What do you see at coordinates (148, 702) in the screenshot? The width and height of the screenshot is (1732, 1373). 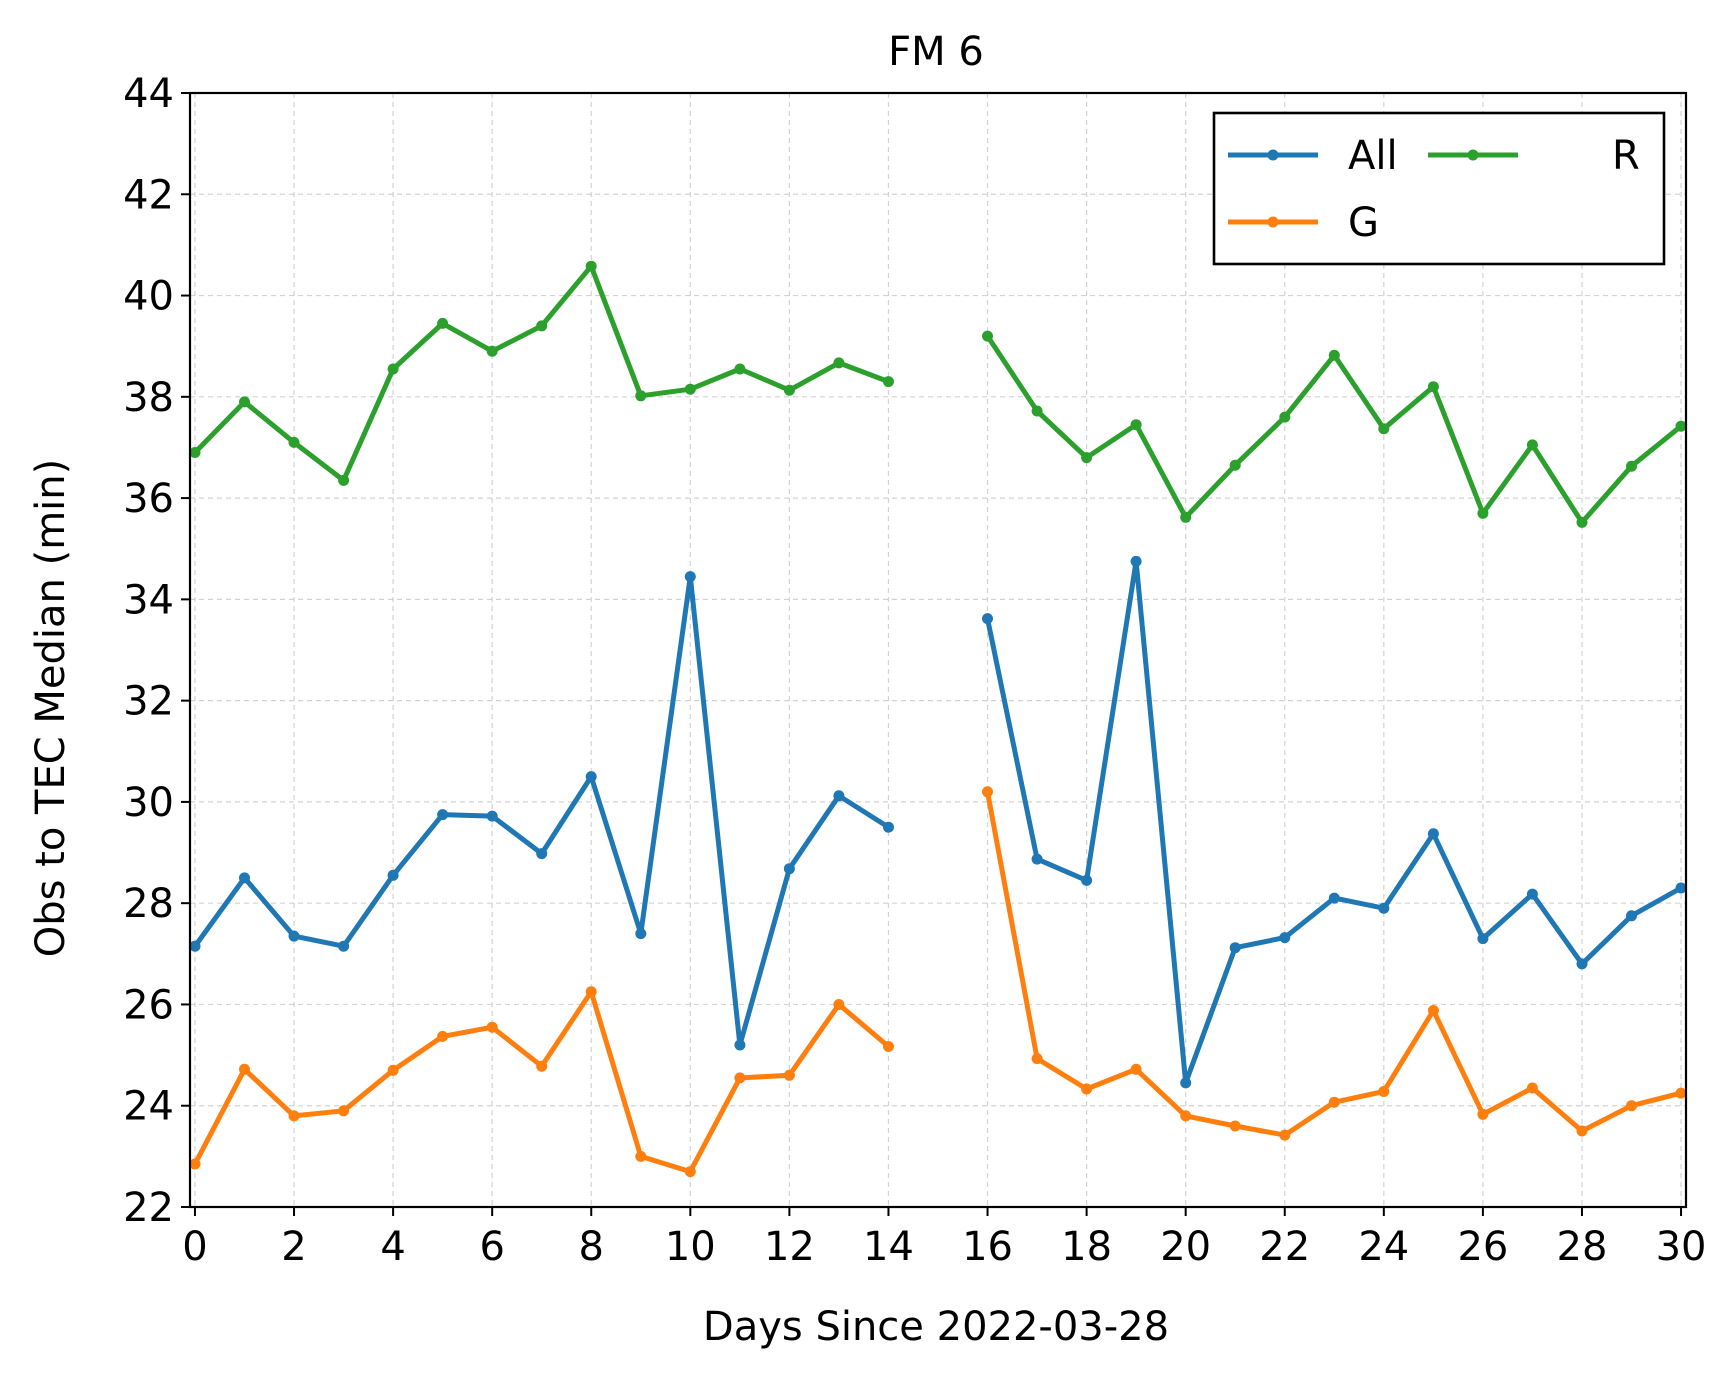 I see `y-tick-label: 32` at bounding box center [148, 702].